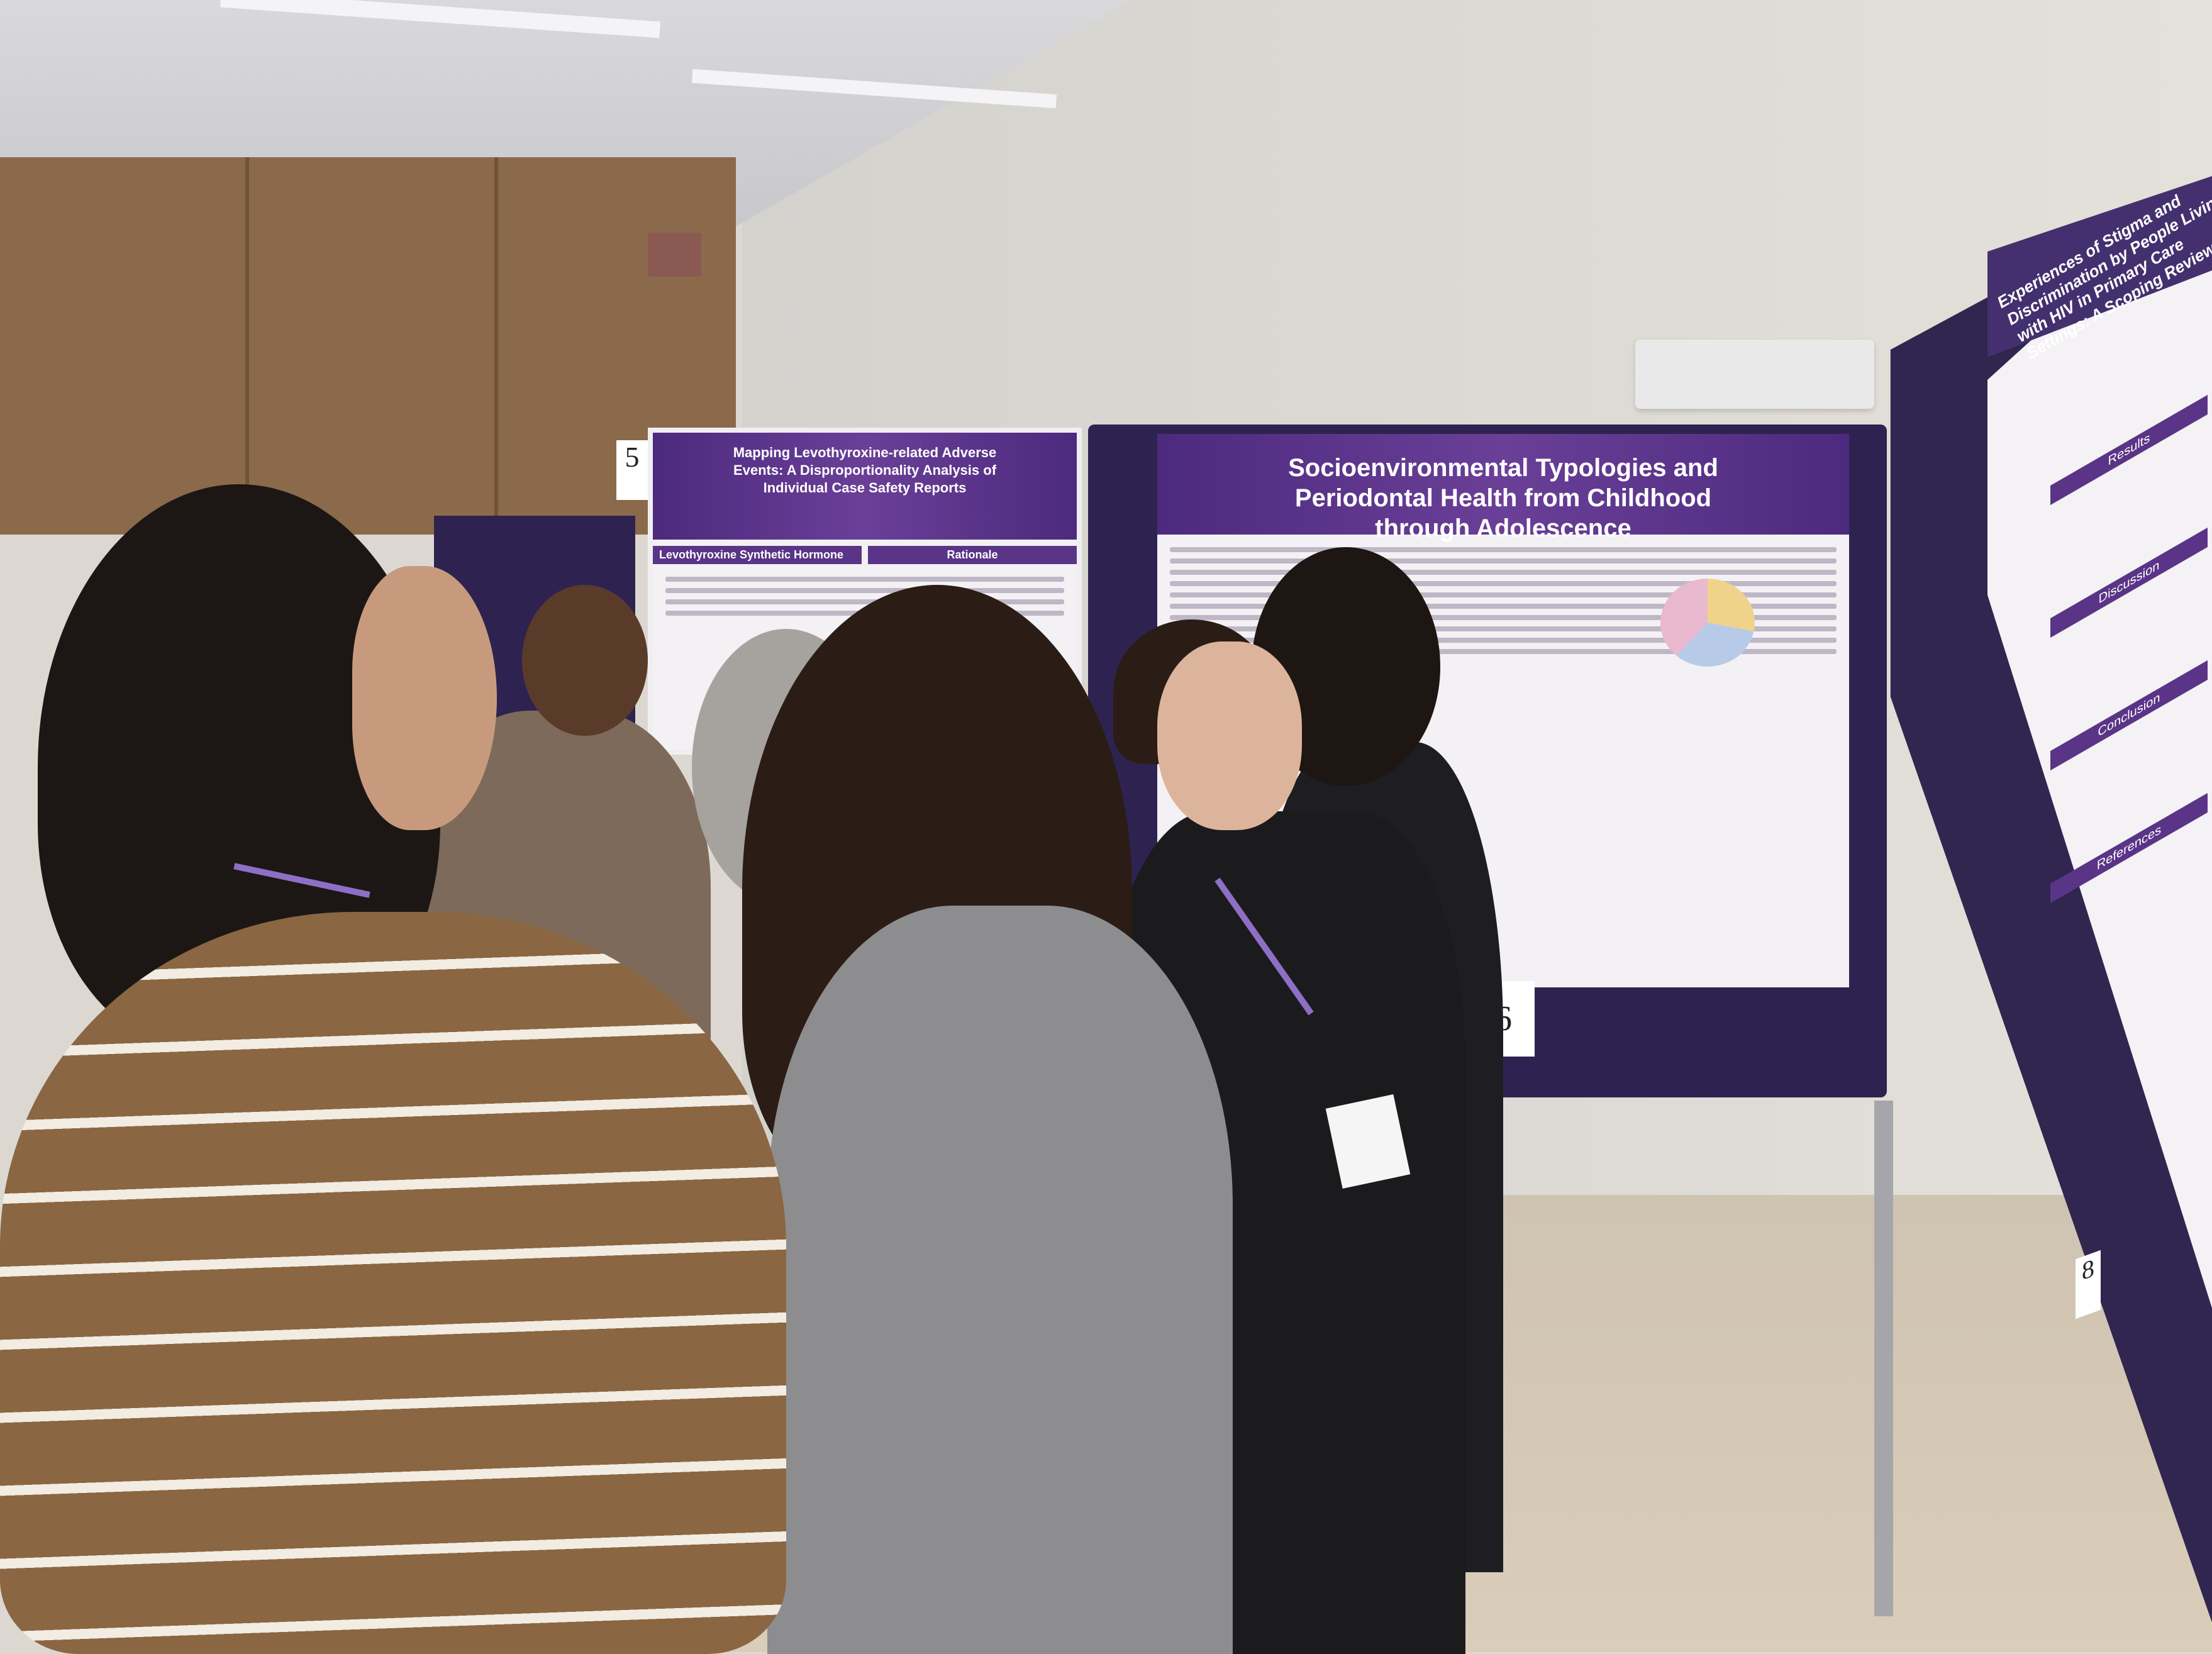 The width and height of the screenshot is (2212, 1654). Describe the element at coordinates (1755, 374) in the screenshot. I see `projector` at that location.